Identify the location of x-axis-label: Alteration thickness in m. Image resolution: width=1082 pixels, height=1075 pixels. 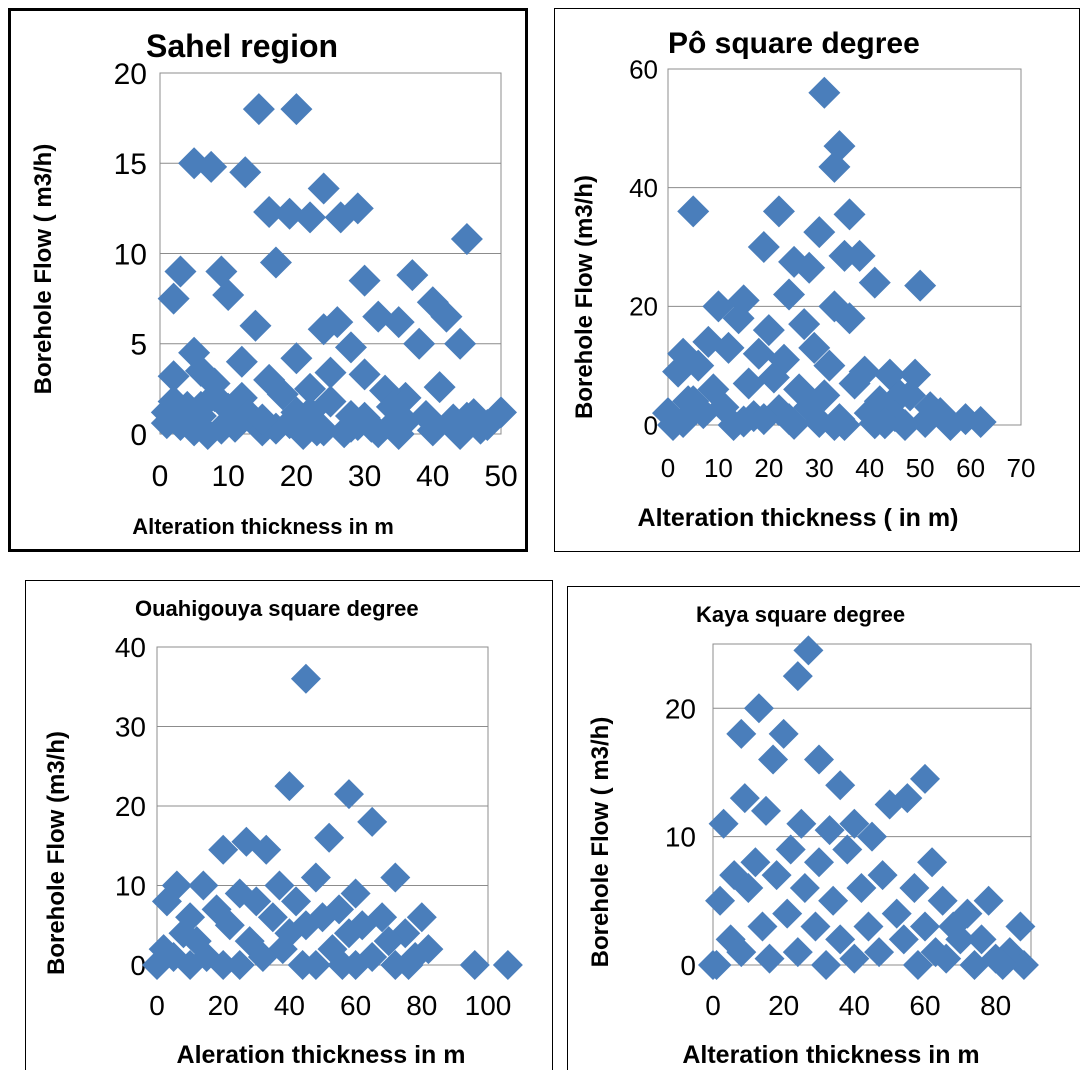
(830, 1055).